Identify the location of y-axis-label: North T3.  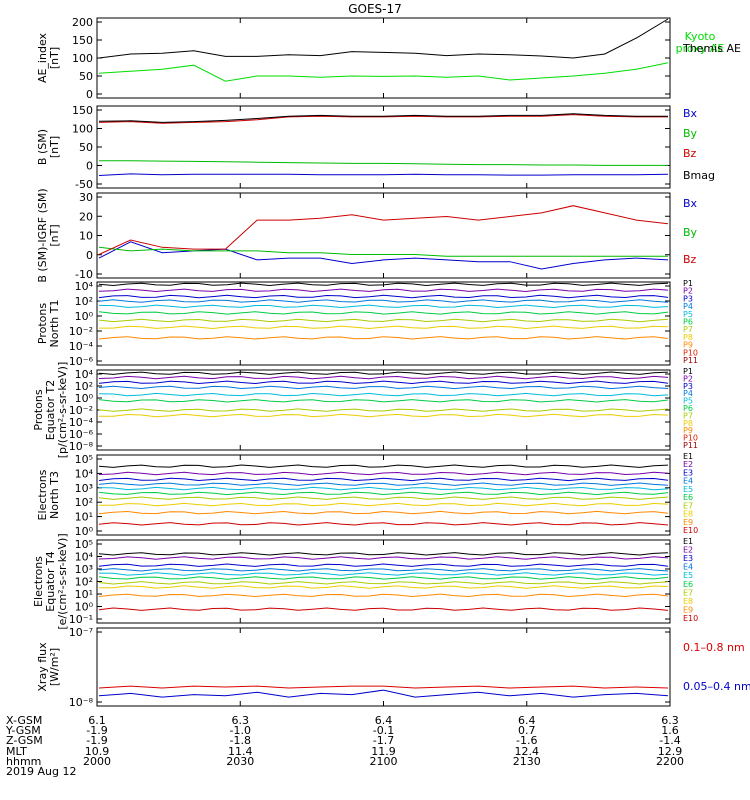
(54, 495).